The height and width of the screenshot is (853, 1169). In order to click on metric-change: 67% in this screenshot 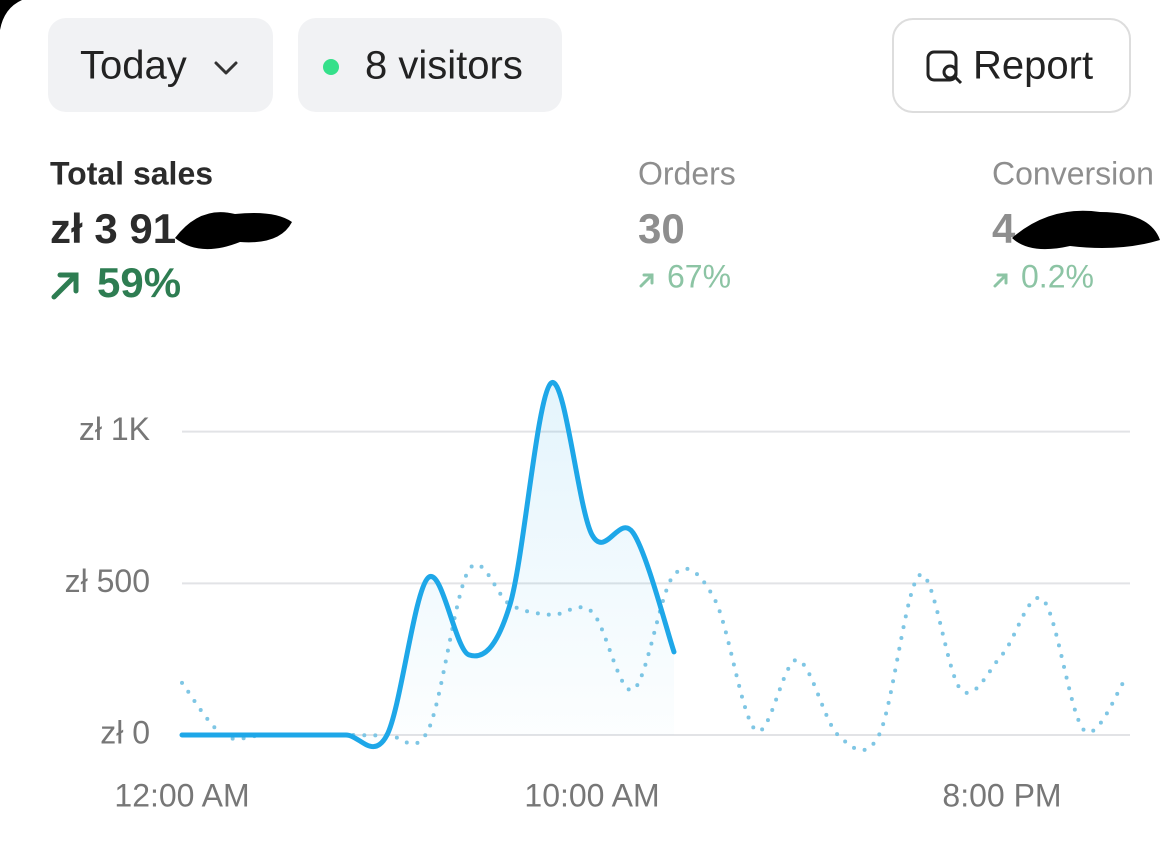, I will do `click(699, 276)`.